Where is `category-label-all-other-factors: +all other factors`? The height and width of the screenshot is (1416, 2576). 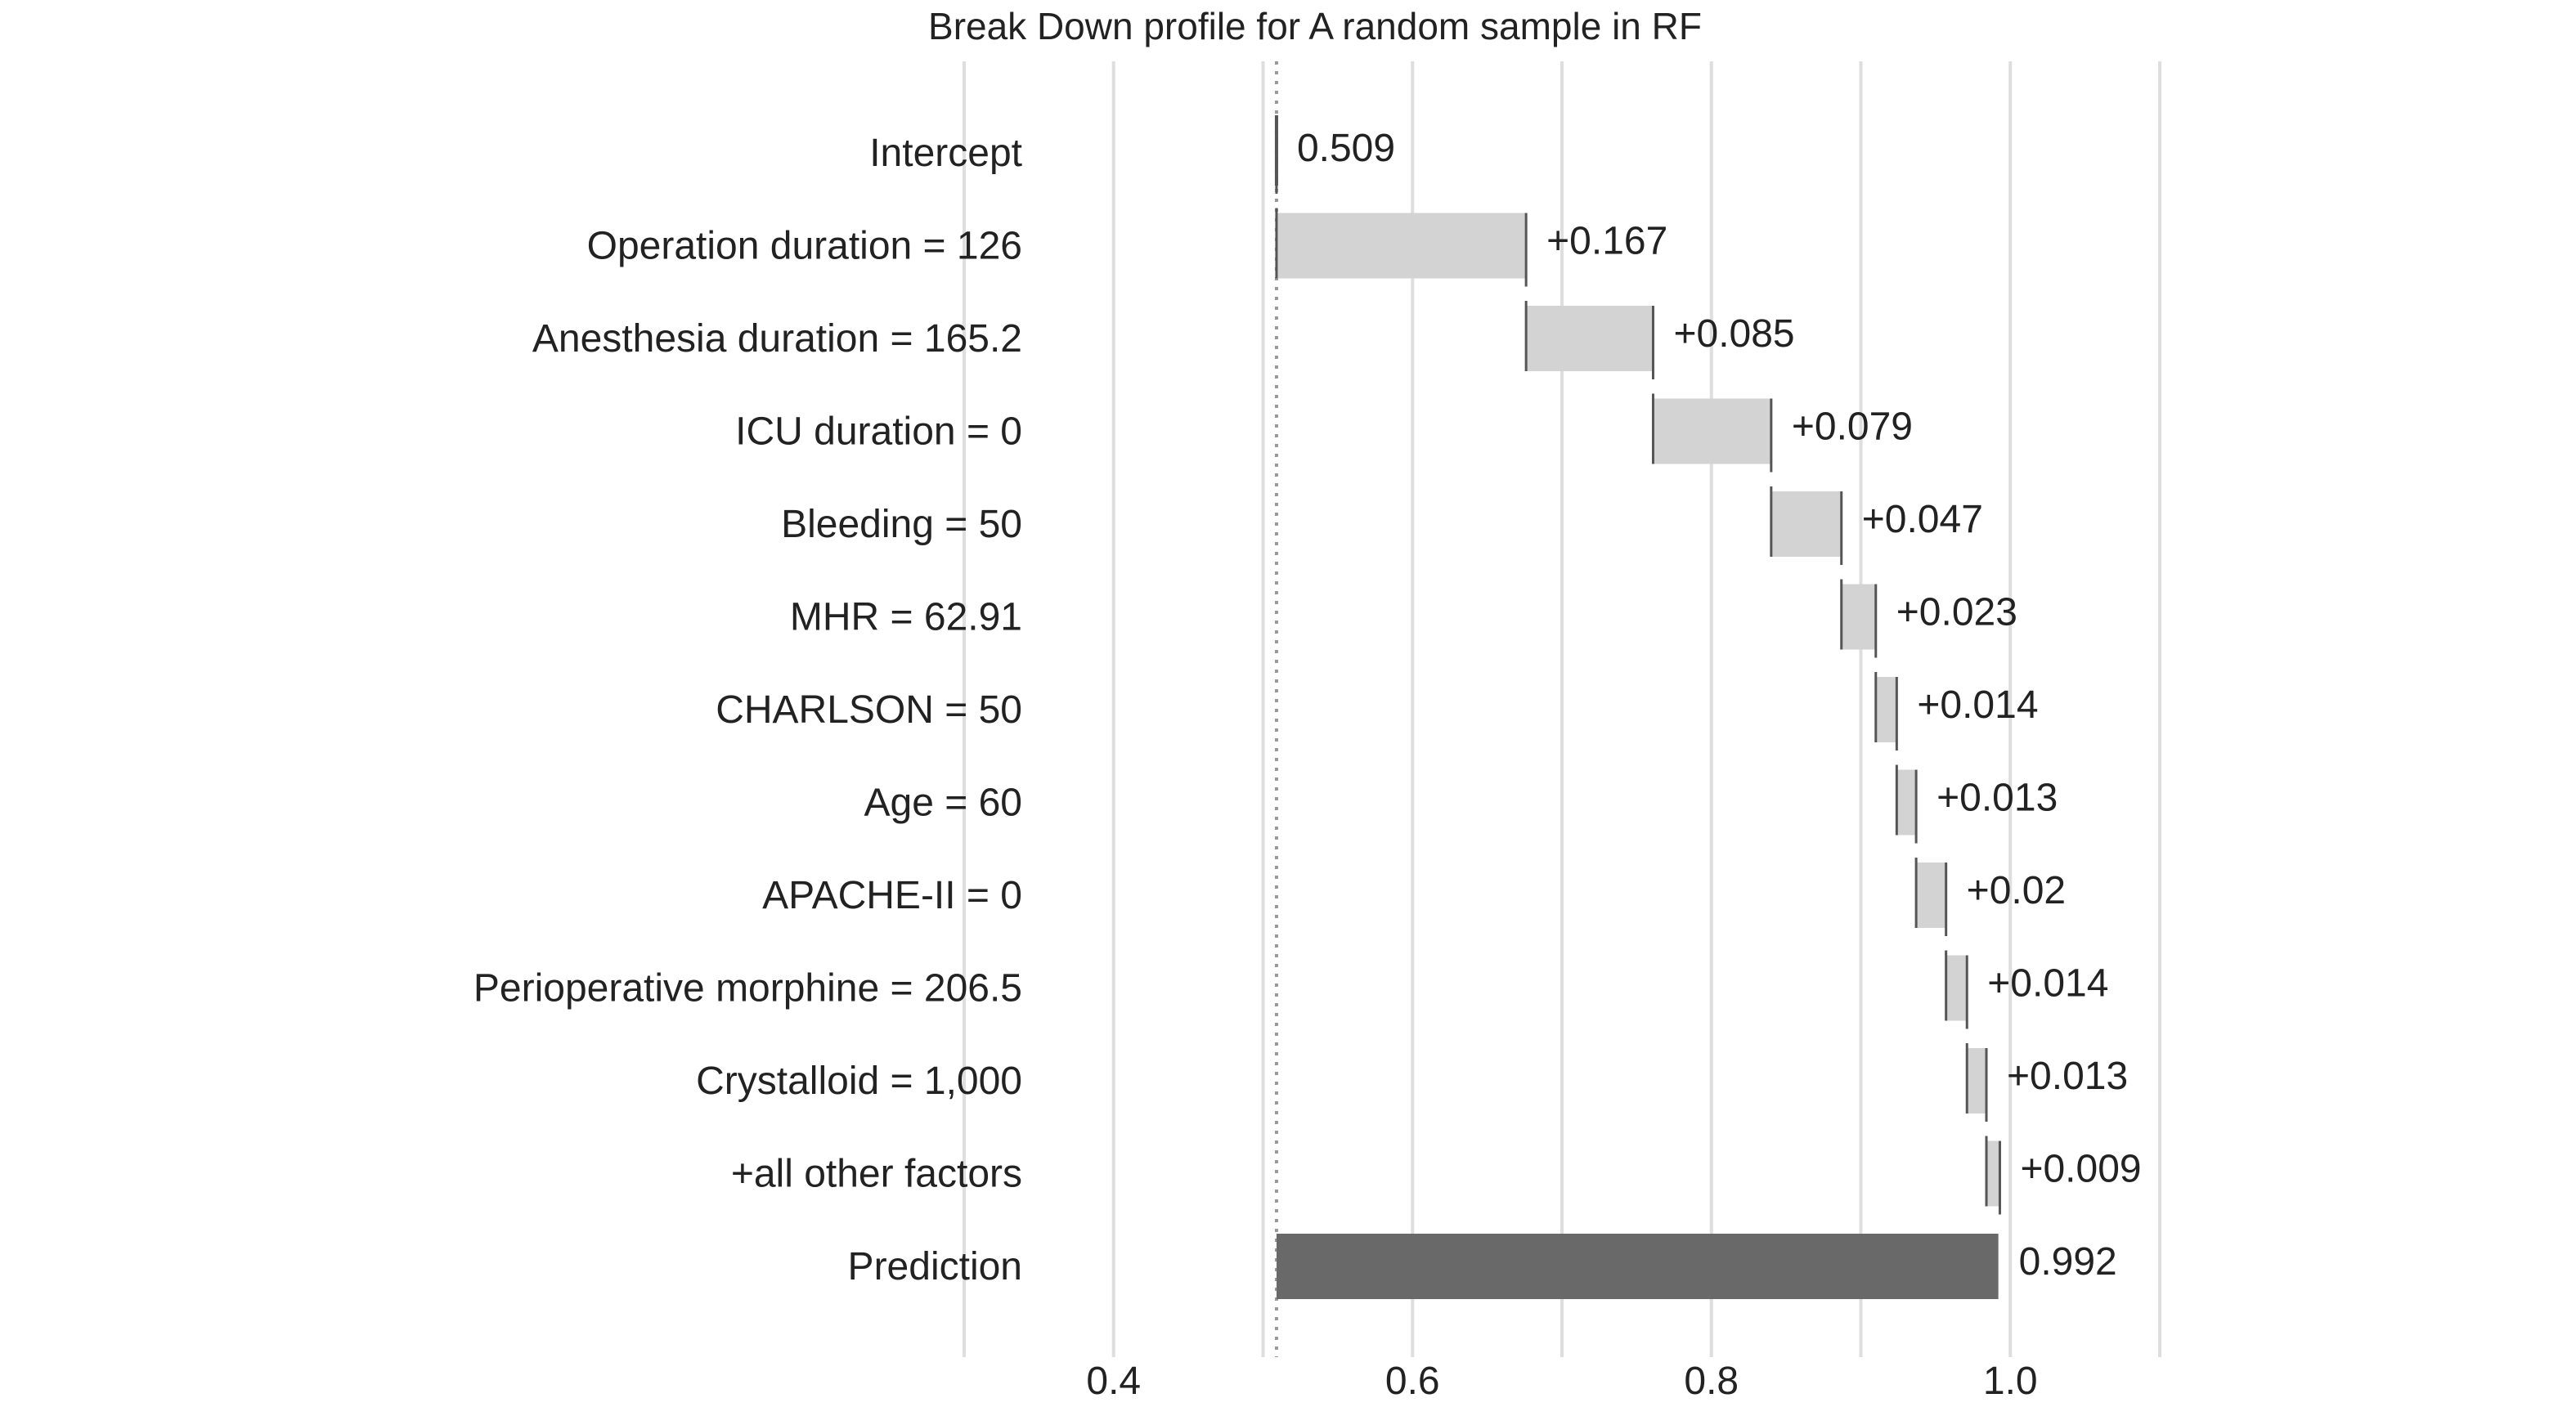
category-label-all-other-factors: +all other factors is located at coordinates (876, 1174).